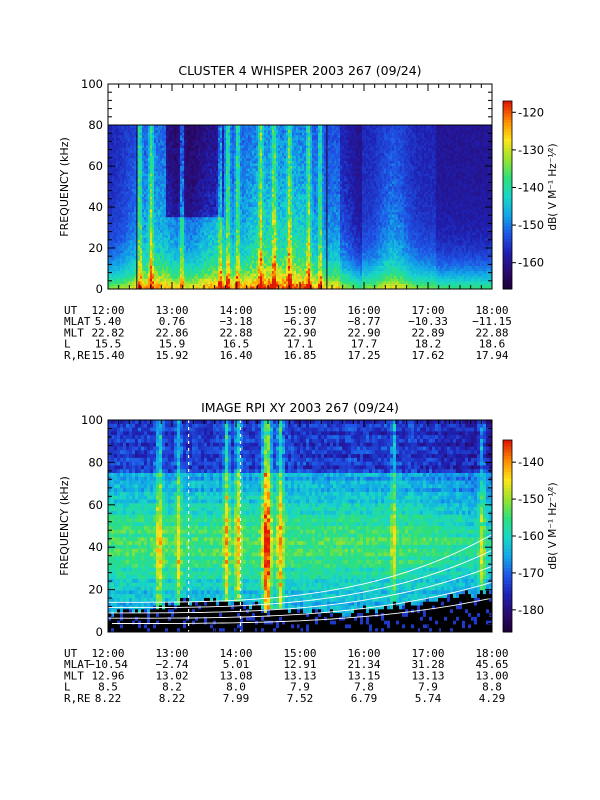 The width and height of the screenshot is (600, 800). What do you see at coordinates (364, 687) in the screenshot?
I see `ephemeris-value: 7.8` at bounding box center [364, 687].